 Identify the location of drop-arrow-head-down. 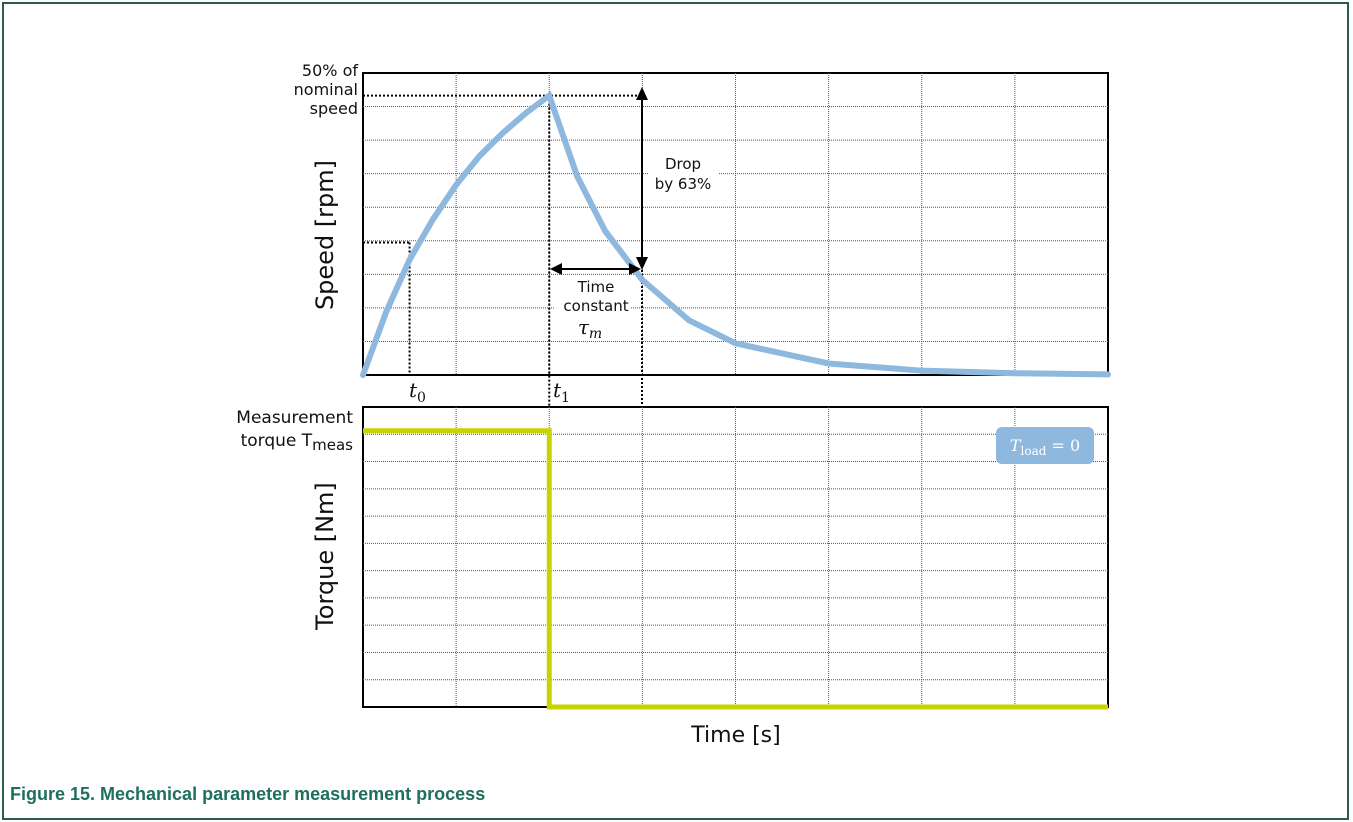
(642, 263).